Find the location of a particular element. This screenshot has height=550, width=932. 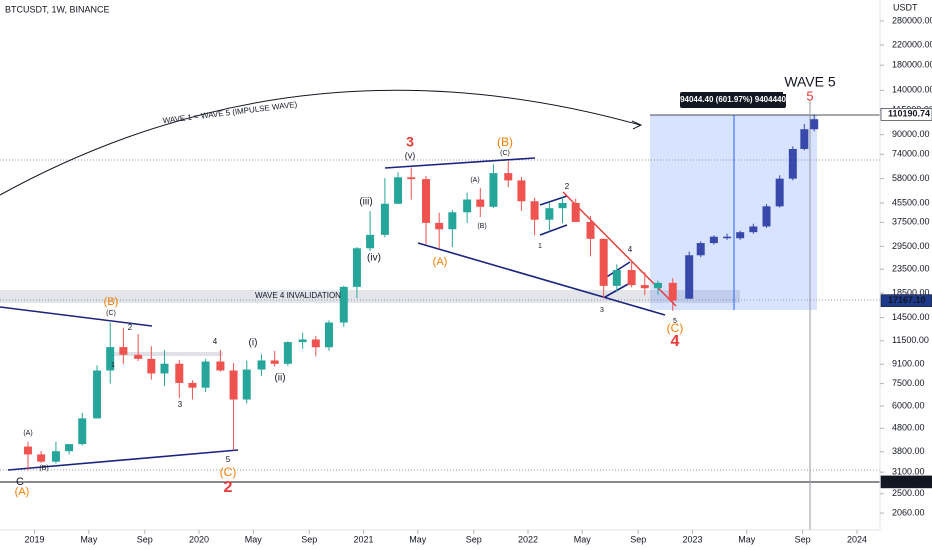

y-tick-label: 23500.00 is located at coordinates (911, 269).